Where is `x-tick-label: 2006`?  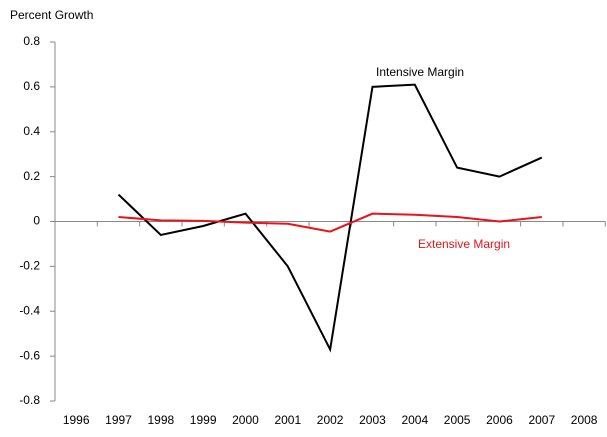
x-tick-label: 2006 is located at coordinates (499, 420).